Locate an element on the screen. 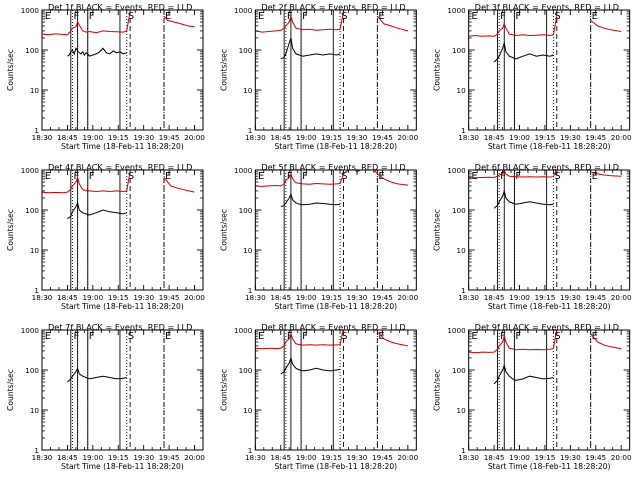  plot-title: Det 1f BLACK = Events, RED = LLD is located at coordinates (120, 7).